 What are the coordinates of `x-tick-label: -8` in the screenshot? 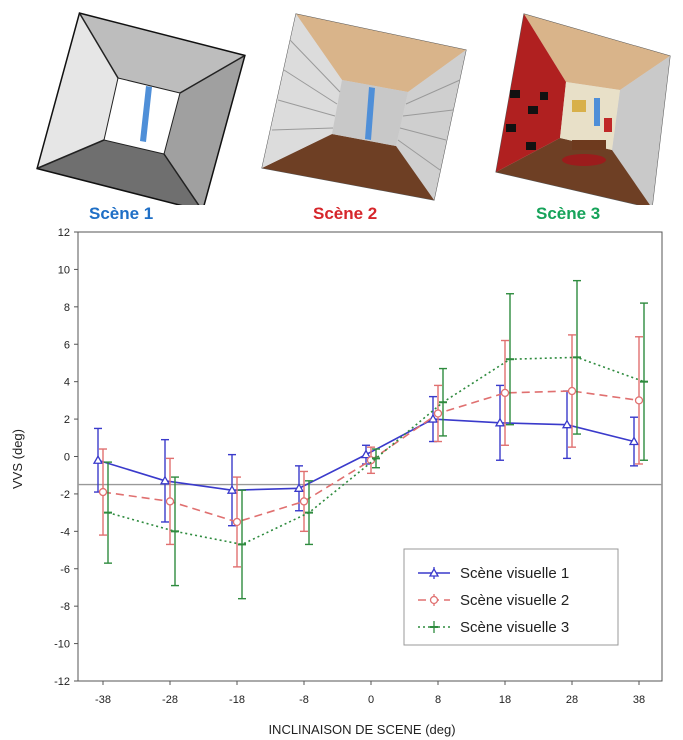 It's located at (304, 700).